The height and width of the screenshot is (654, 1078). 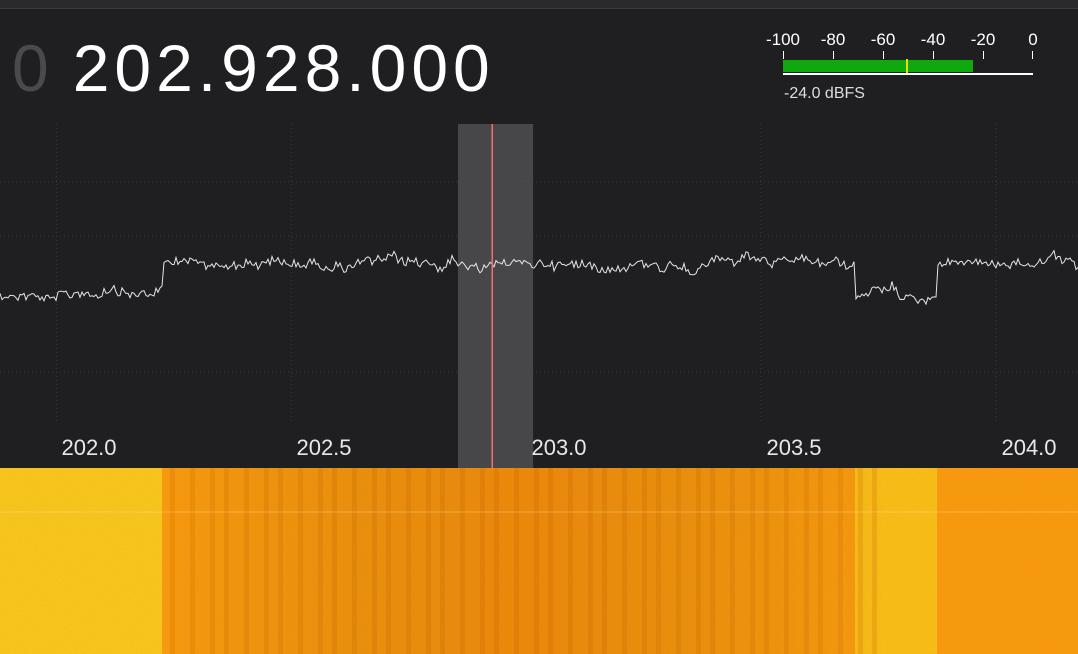 I want to click on frequency-display: 0 202.928.000, so click(x=253, y=68).